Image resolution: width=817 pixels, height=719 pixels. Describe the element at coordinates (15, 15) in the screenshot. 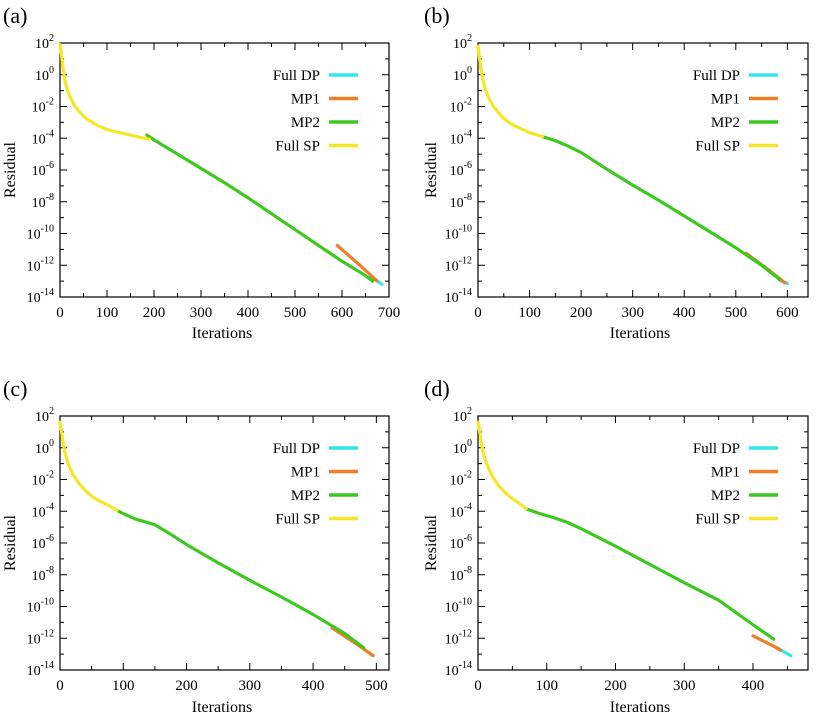

I see `panel-label: (a)` at that location.